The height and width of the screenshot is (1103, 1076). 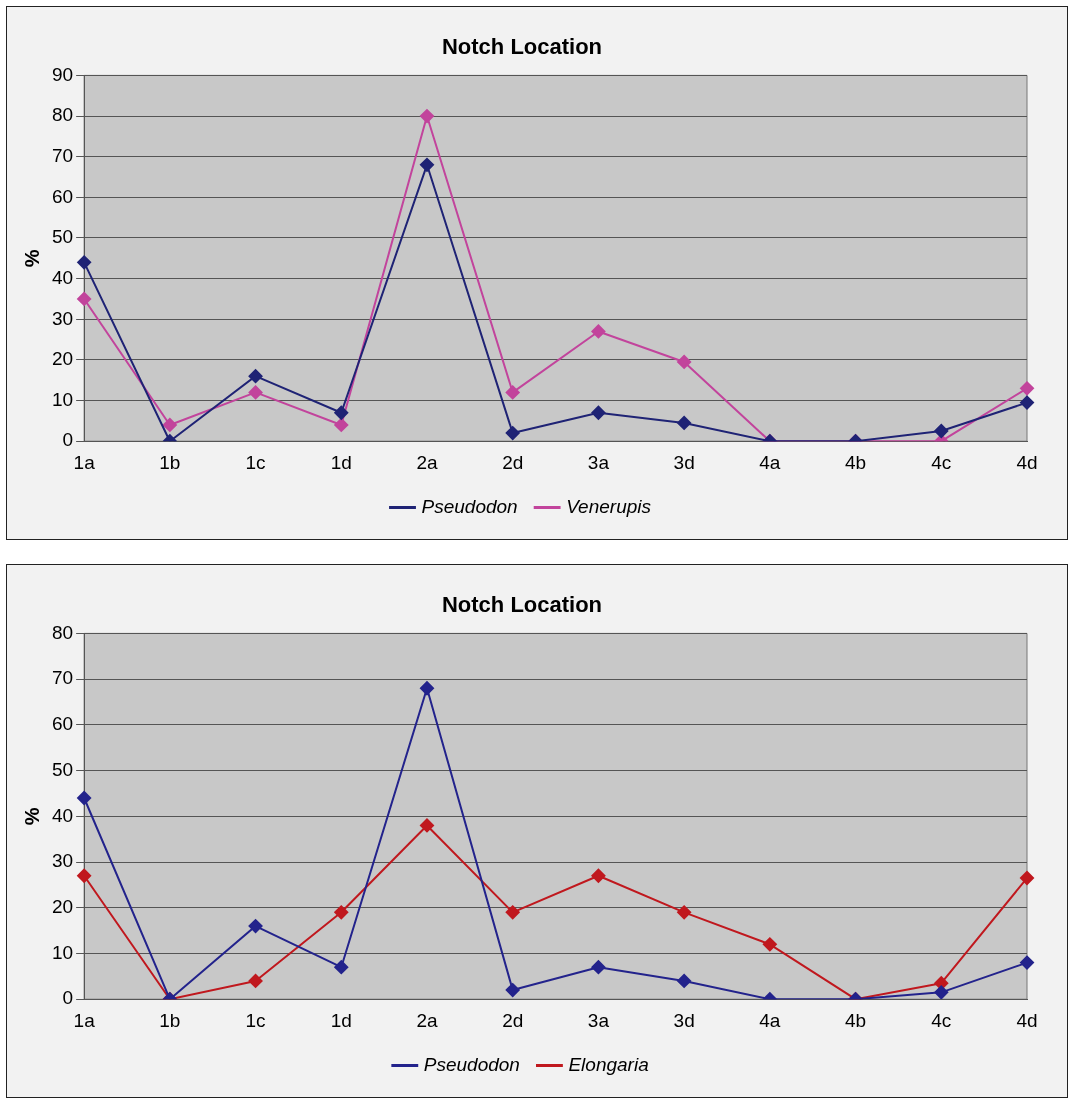 I want to click on legend-label: Elongaria, so click(x=608, y=1064).